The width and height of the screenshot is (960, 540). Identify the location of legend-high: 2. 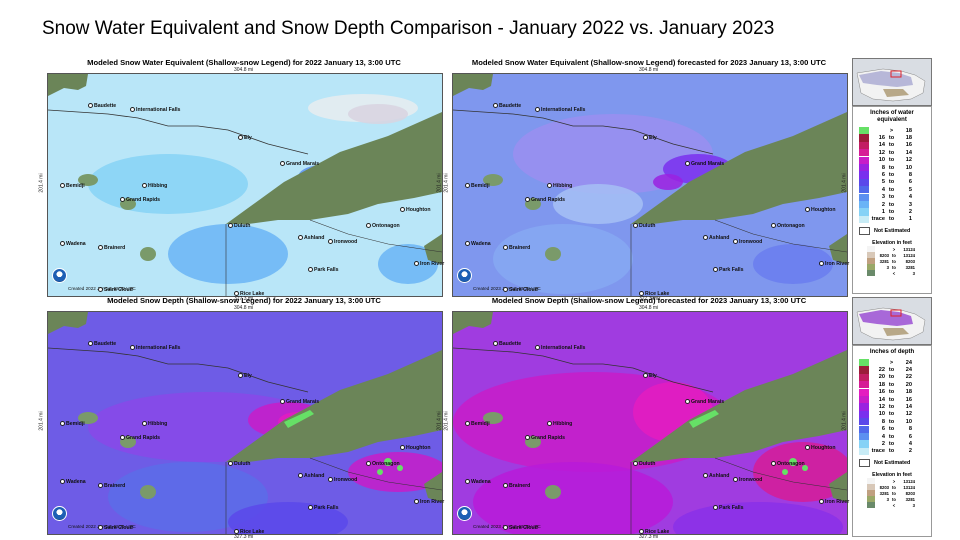
(910, 451).